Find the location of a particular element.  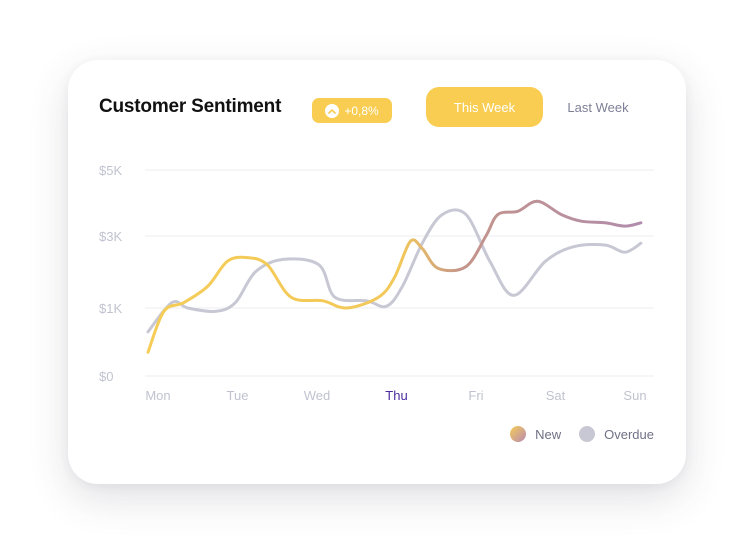

legend-swatch-new is located at coordinates (518, 434).